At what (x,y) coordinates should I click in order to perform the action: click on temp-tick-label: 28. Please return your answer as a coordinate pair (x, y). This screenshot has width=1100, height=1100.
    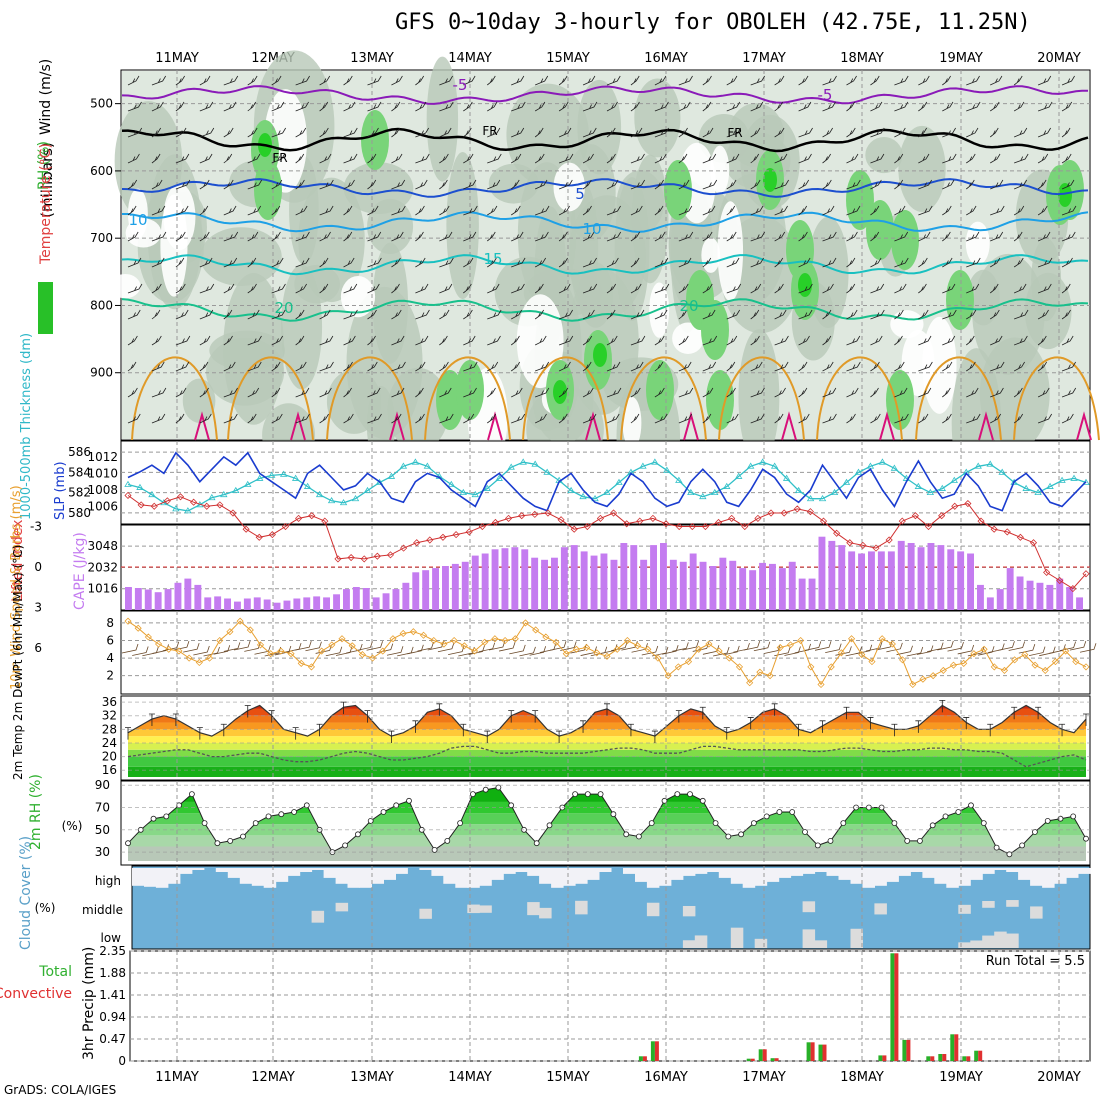
    Looking at the image, I should click on (109, 729).